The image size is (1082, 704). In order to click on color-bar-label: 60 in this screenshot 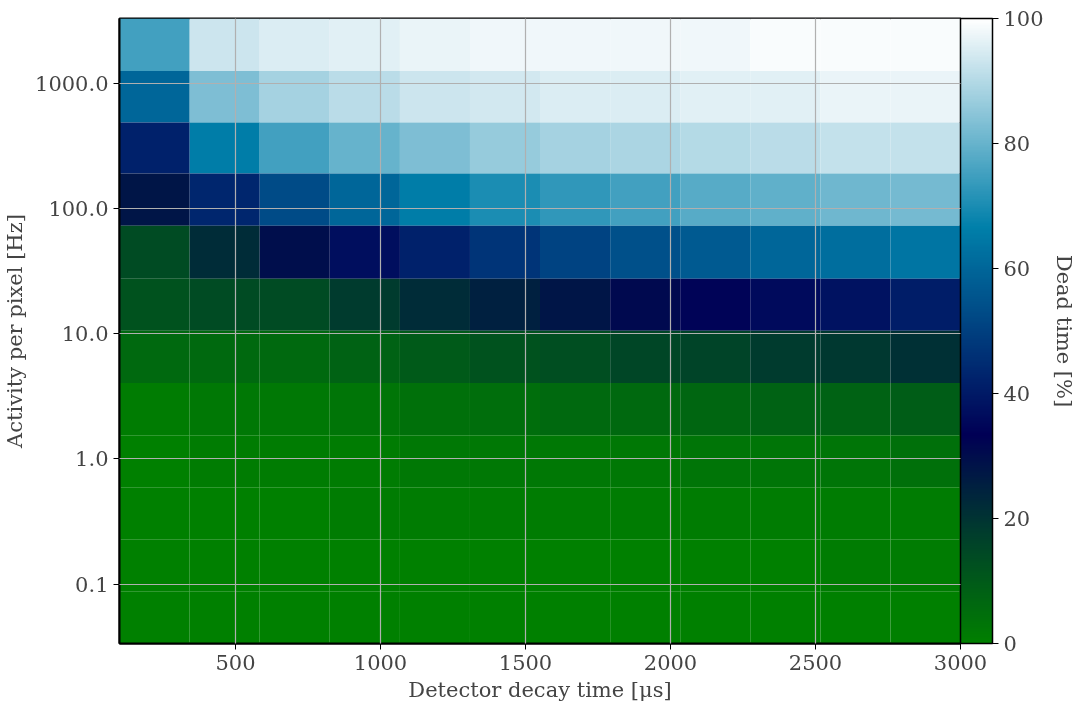, I will do `click(1017, 269)`.